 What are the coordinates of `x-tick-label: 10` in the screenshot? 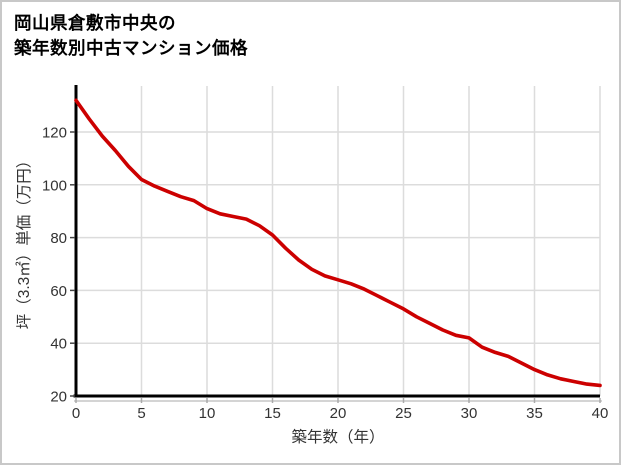 It's located at (207, 413).